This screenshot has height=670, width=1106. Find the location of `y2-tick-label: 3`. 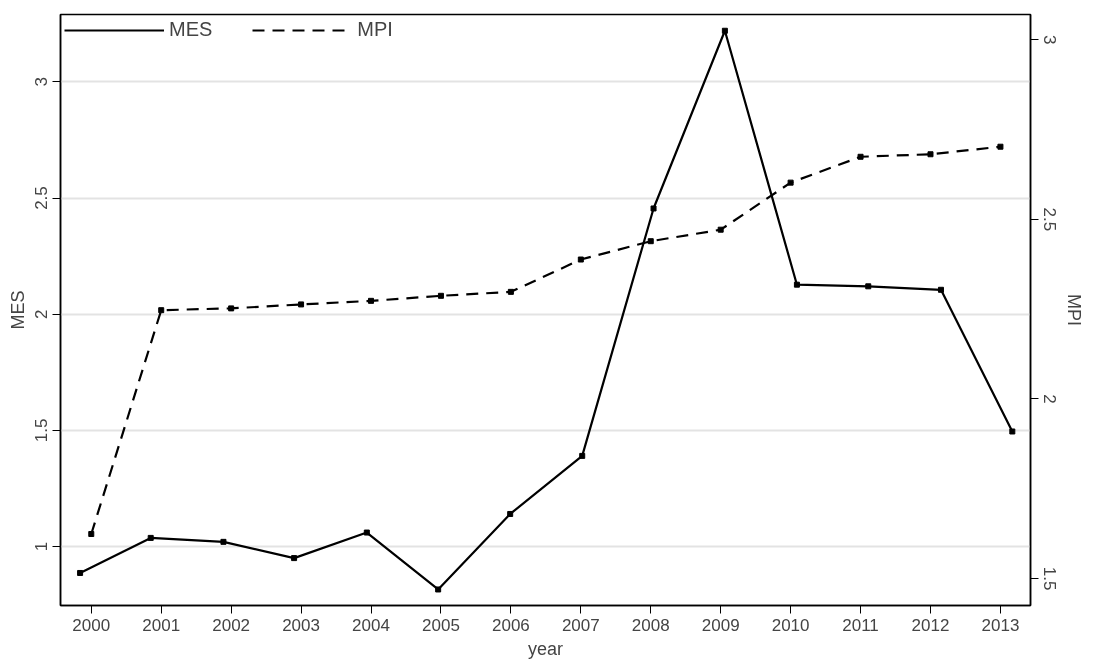

y2-tick-label: 3 is located at coordinates (1049, 39).